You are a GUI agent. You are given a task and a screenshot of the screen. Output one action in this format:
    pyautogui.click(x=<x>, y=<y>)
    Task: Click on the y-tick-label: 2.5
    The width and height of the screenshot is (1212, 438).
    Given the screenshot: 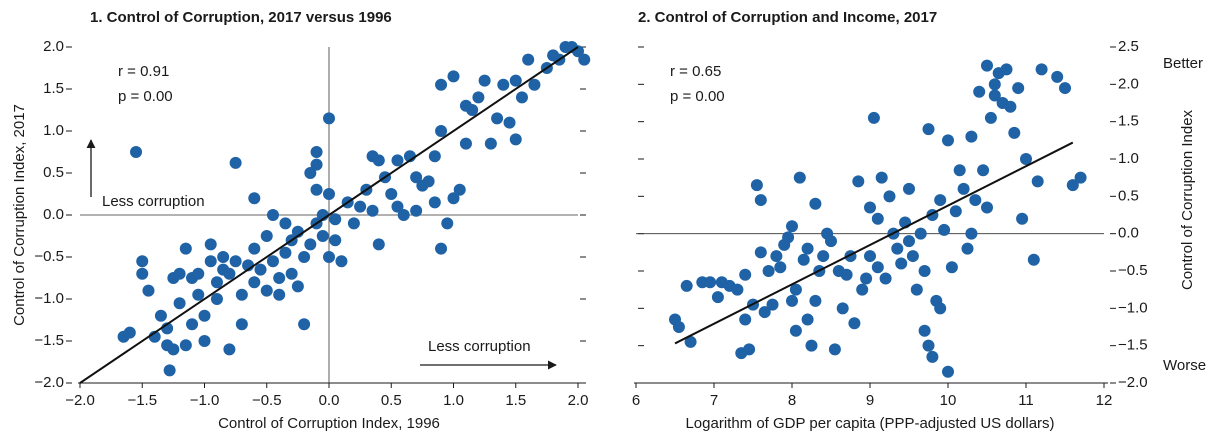 What is the action you would take?
    pyautogui.click(x=1128, y=46)
    